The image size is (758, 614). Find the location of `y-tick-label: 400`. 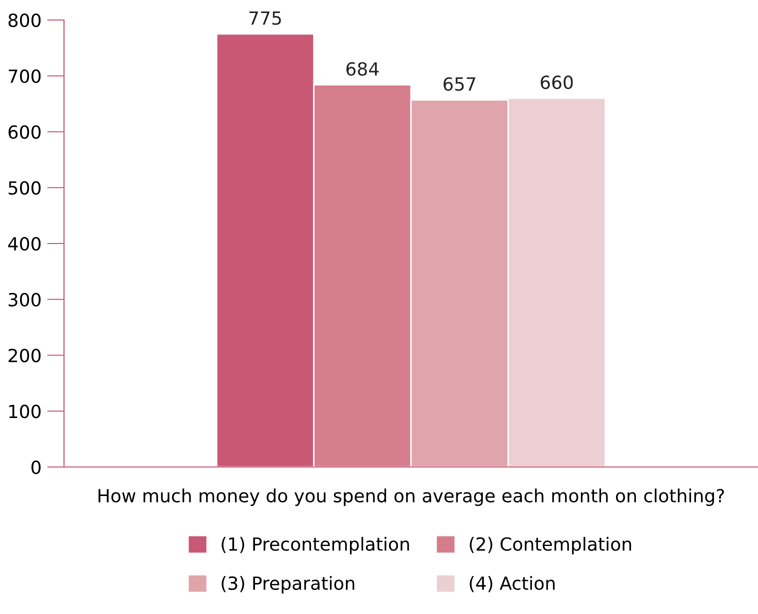

y-tick-label: 400 is located at coordinates (24, 243).